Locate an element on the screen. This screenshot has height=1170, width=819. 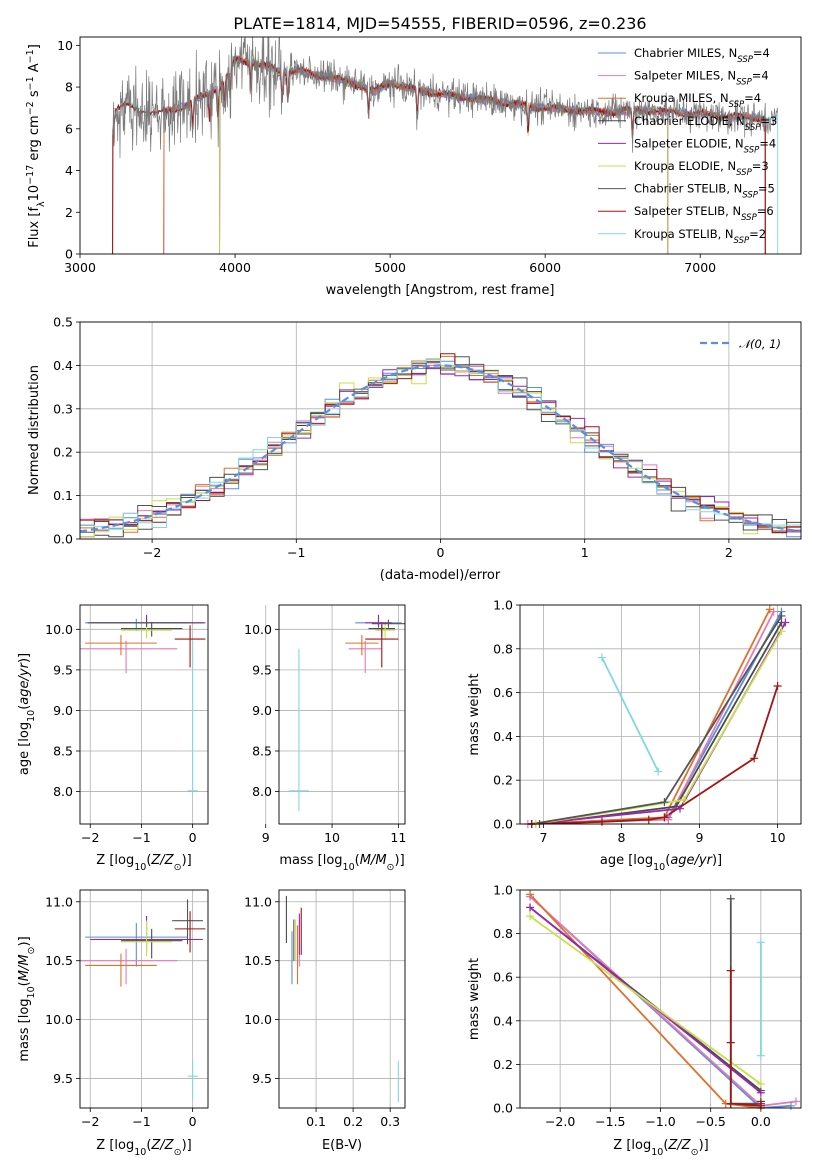
y-axis-label: mass weight is located at coordinates (474, 714).